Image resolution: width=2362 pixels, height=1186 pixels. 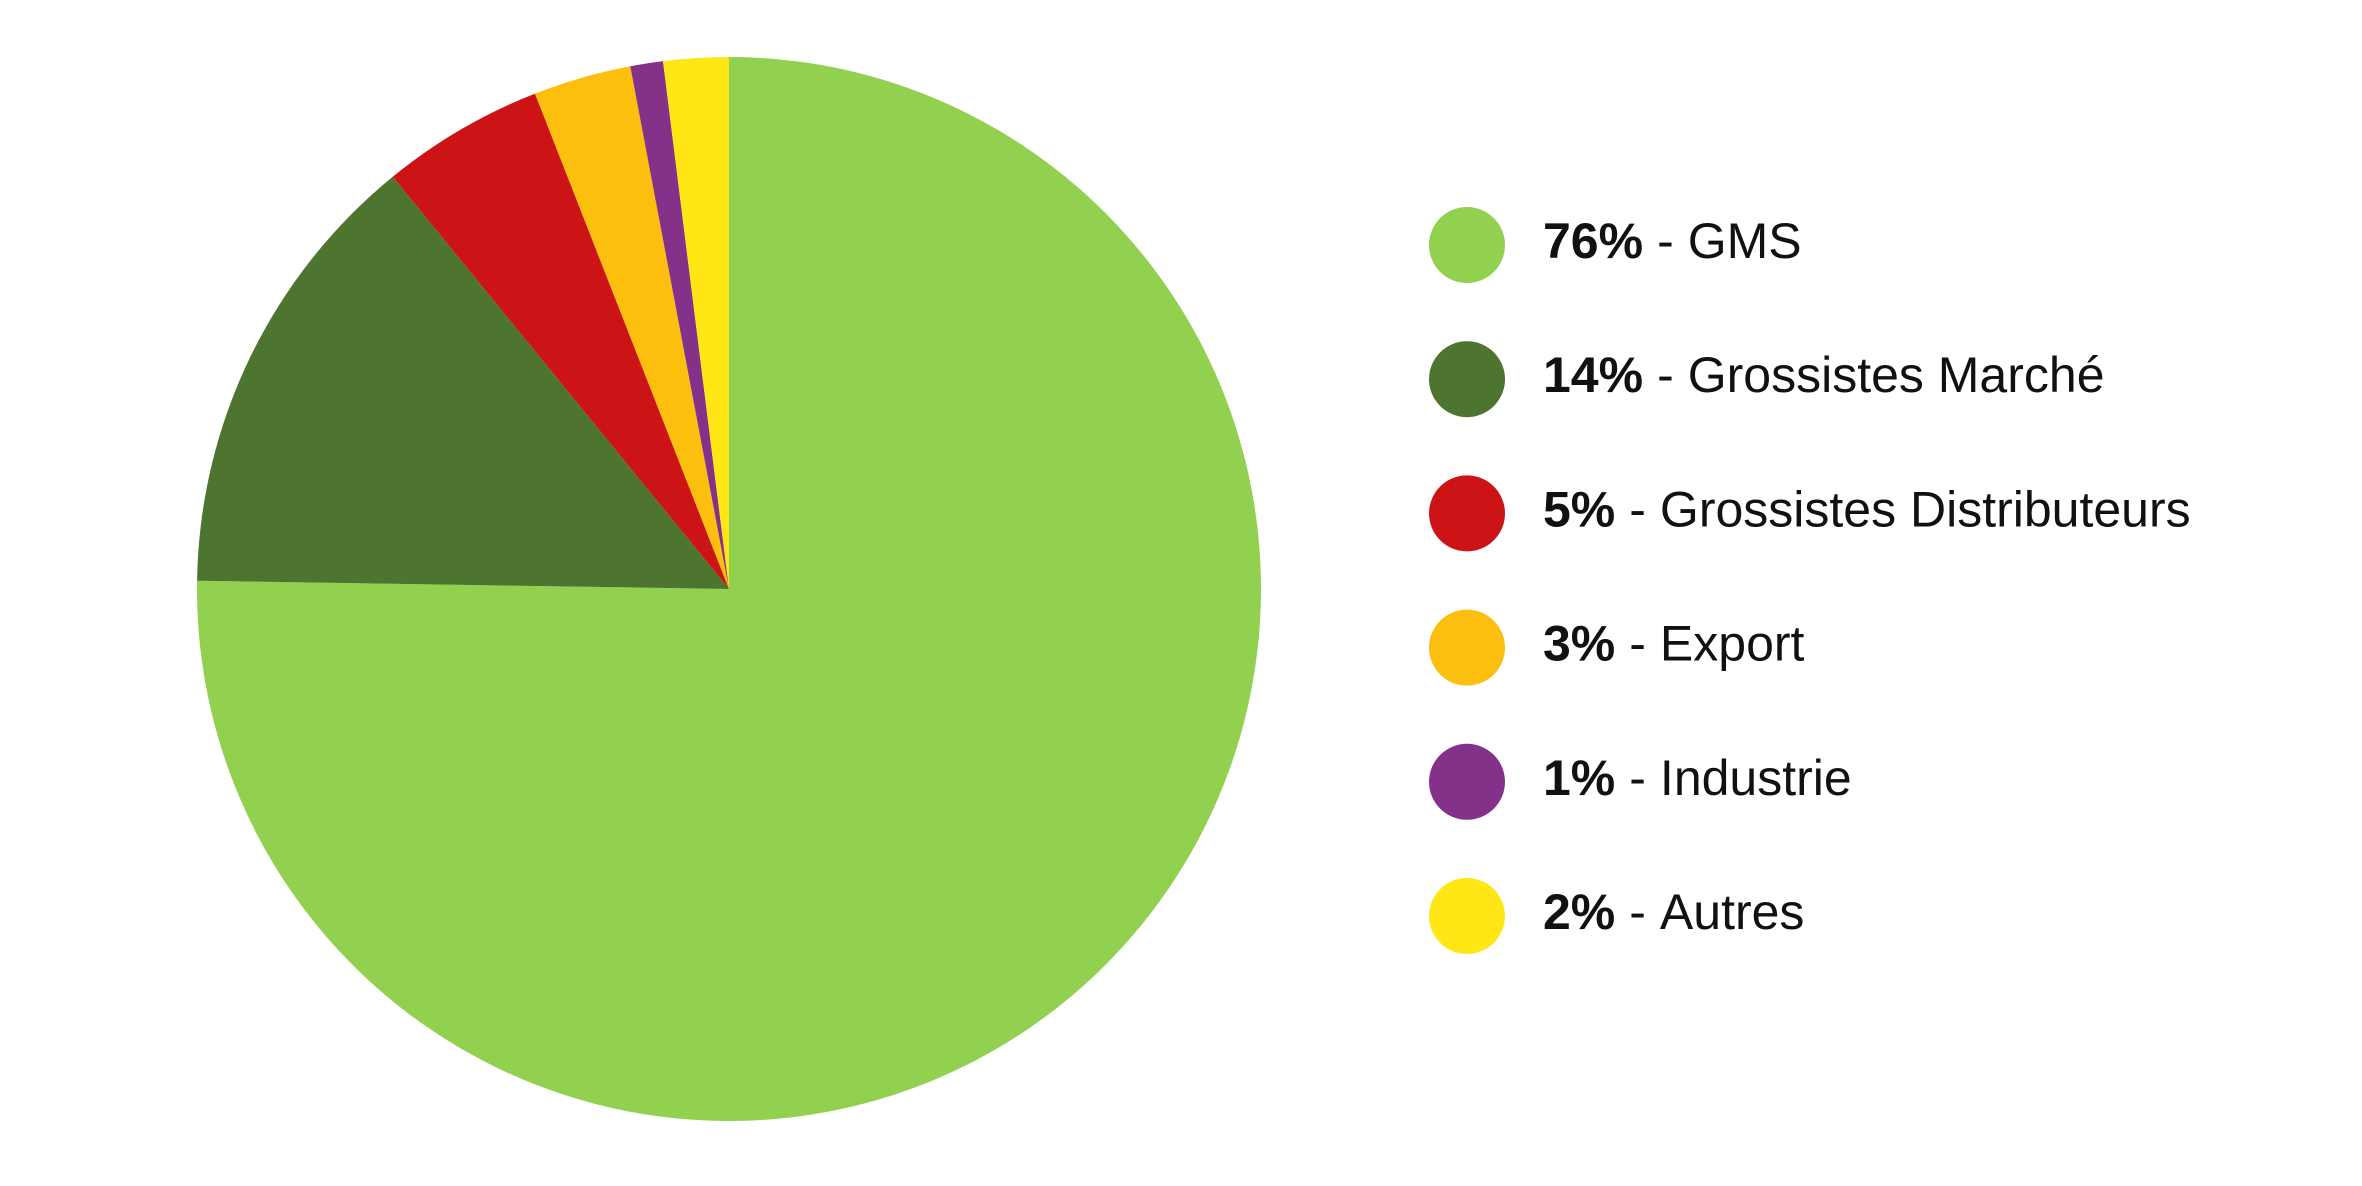 I want to click on legend-category: Export, so click(x=1732, y=644).